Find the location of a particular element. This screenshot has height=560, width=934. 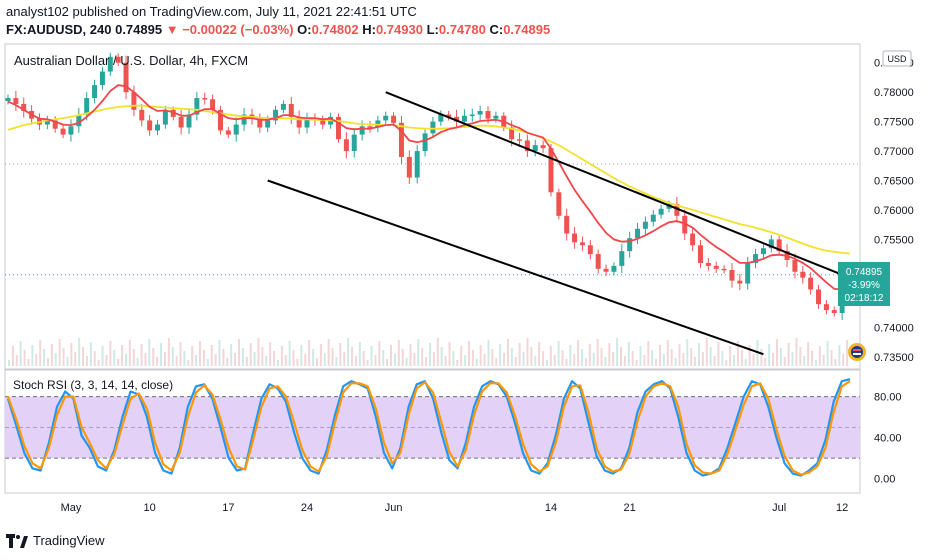

x-tick-label: 24 is located at coordinates (307, 508).